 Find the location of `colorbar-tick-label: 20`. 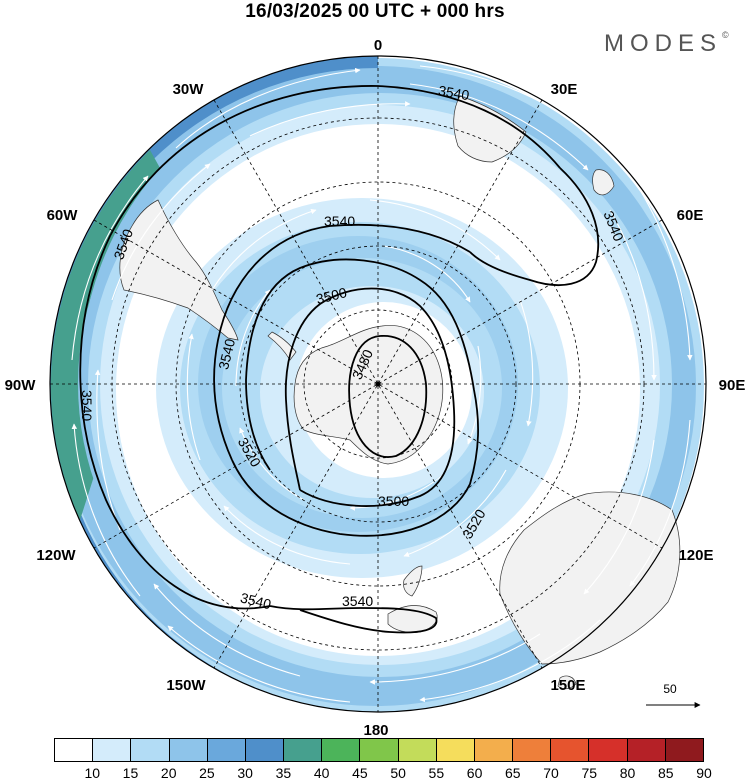

colorbar-tick-label: 20 is located at coordinates (168, 773).